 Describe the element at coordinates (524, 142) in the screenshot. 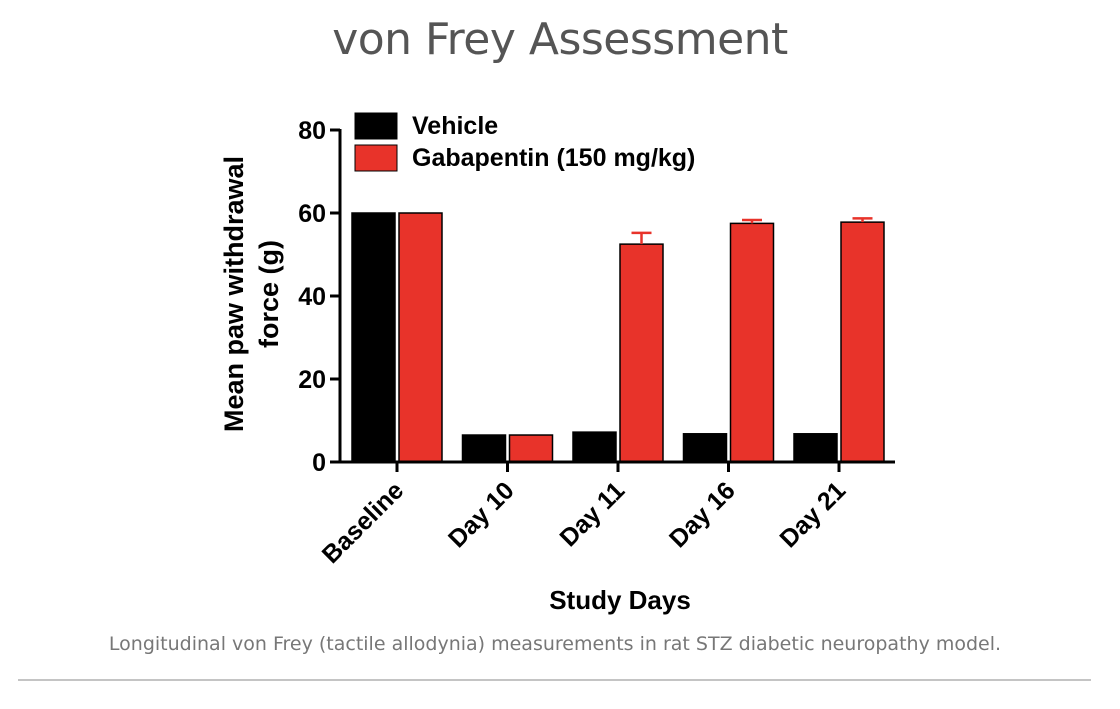

I see `legend: Vehicle Gabapentin (150 mg/kg)` at that location.